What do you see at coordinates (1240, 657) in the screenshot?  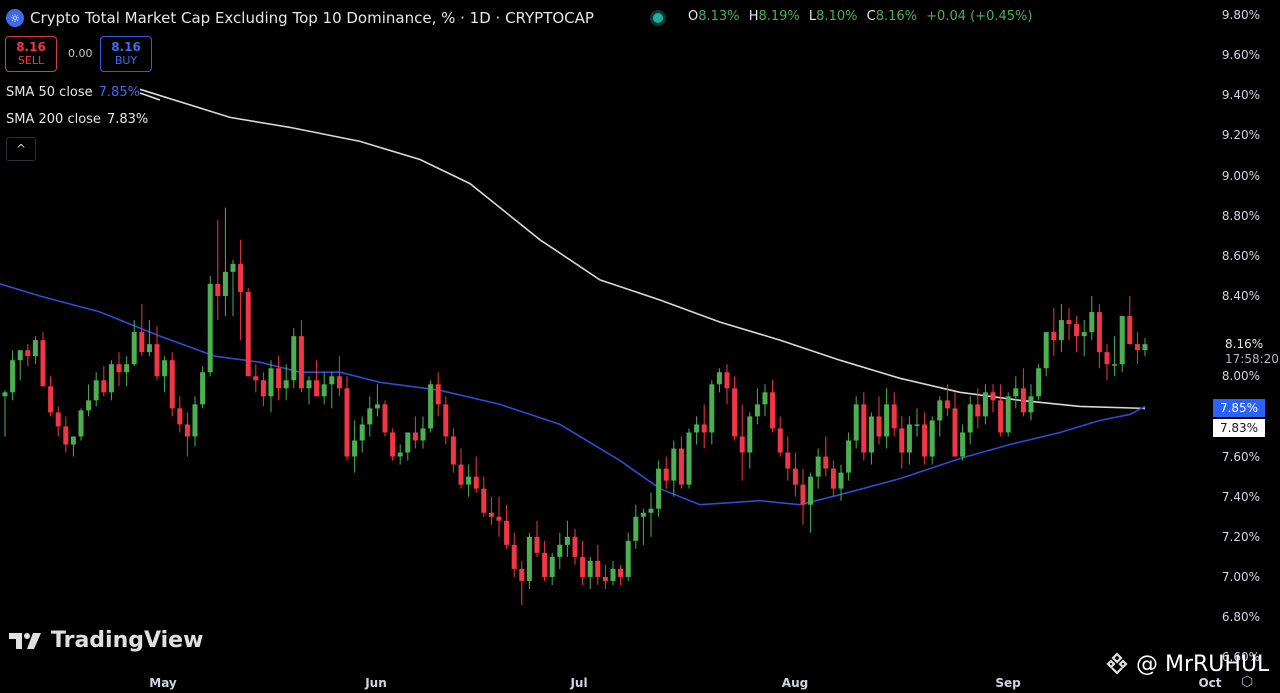 I see `price-axis-label: 6.60%` at bounding box center [1240, 657].